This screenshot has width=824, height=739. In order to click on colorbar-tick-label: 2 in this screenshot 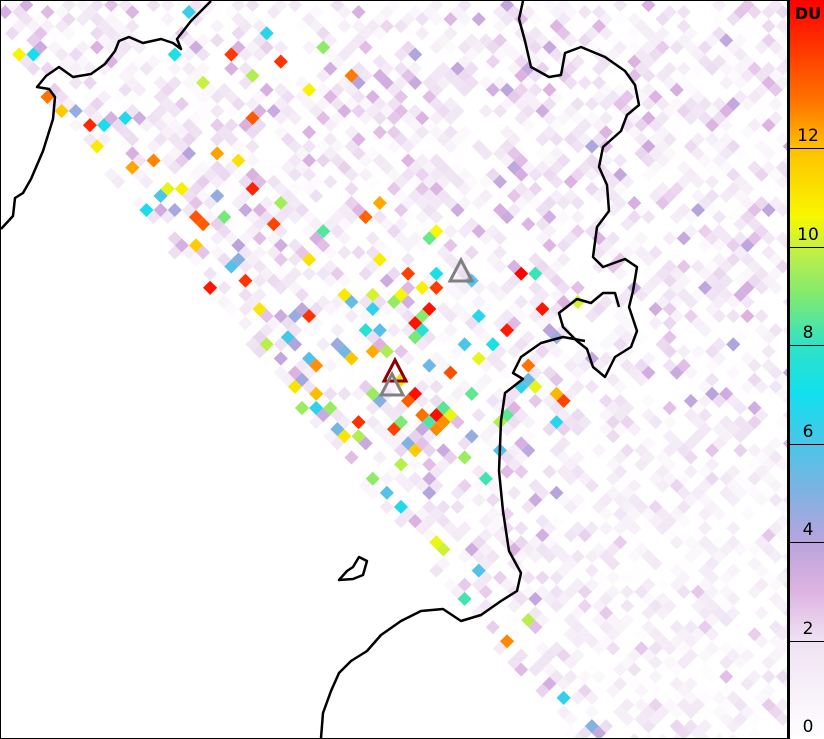, I will do `click(808, 628)`.